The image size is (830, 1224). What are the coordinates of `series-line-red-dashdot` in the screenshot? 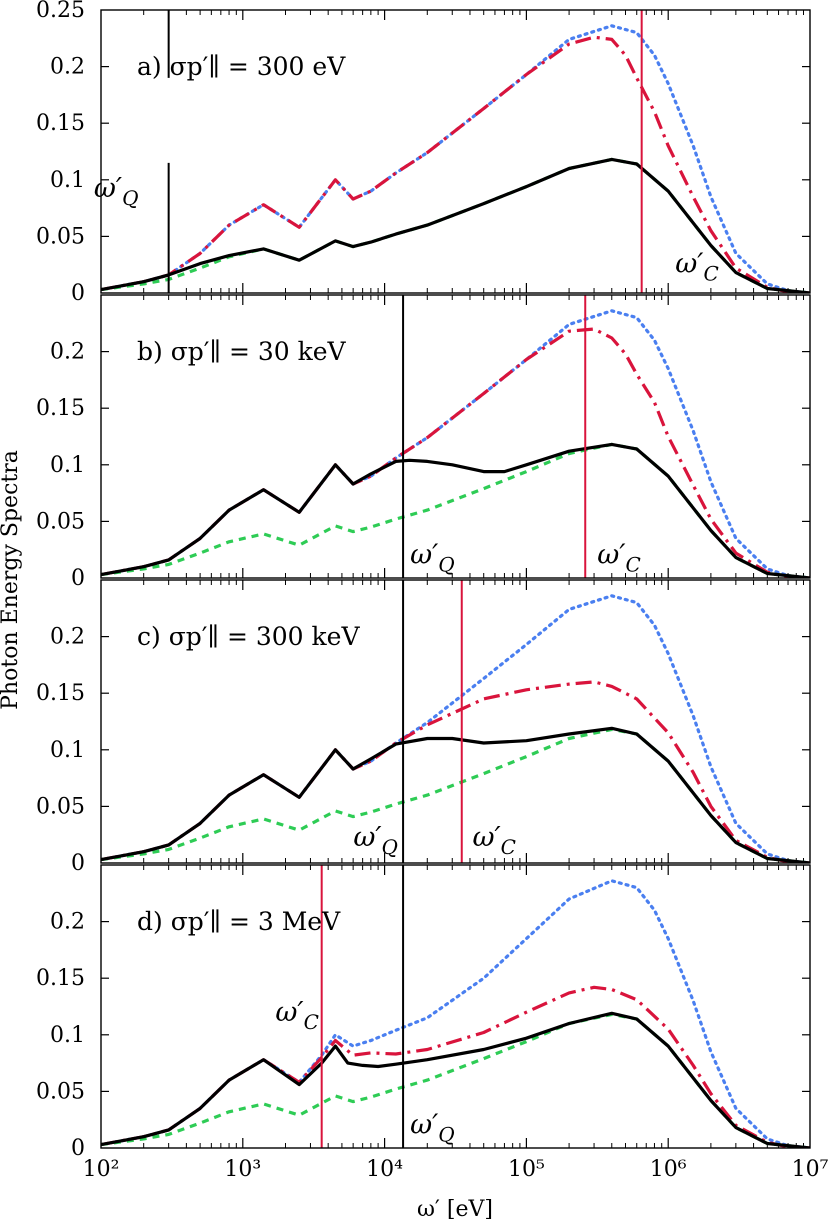 It's located at (455, 1066).